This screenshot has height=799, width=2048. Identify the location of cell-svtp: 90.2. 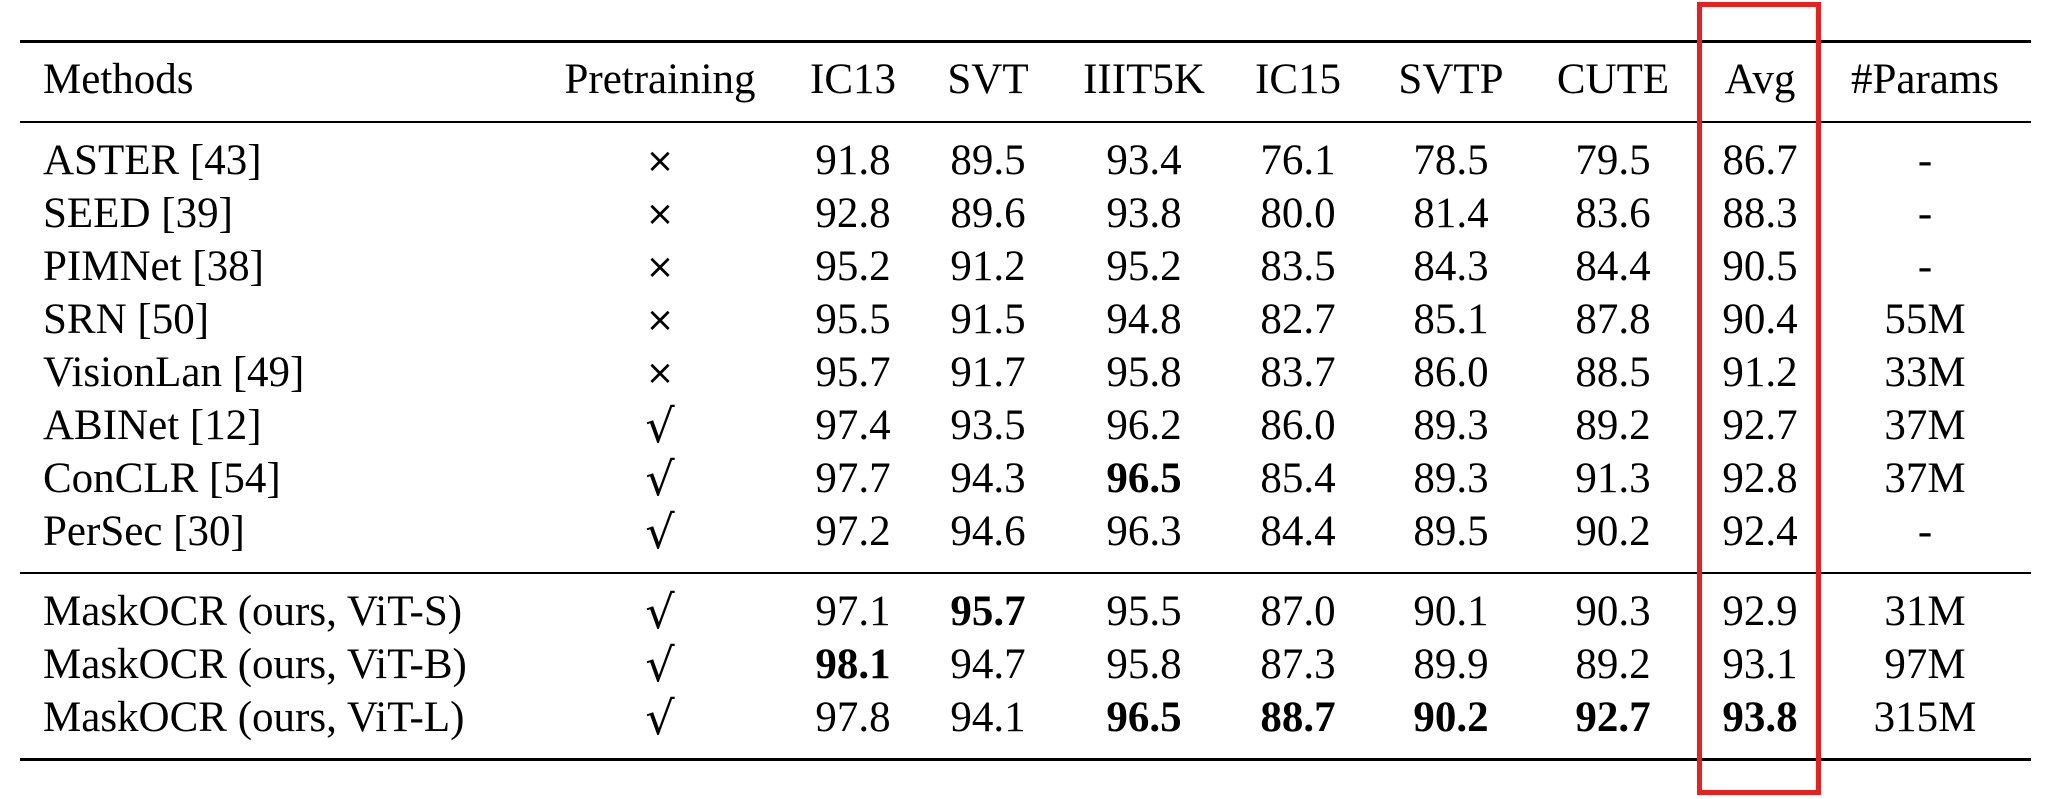
(1451, 717).